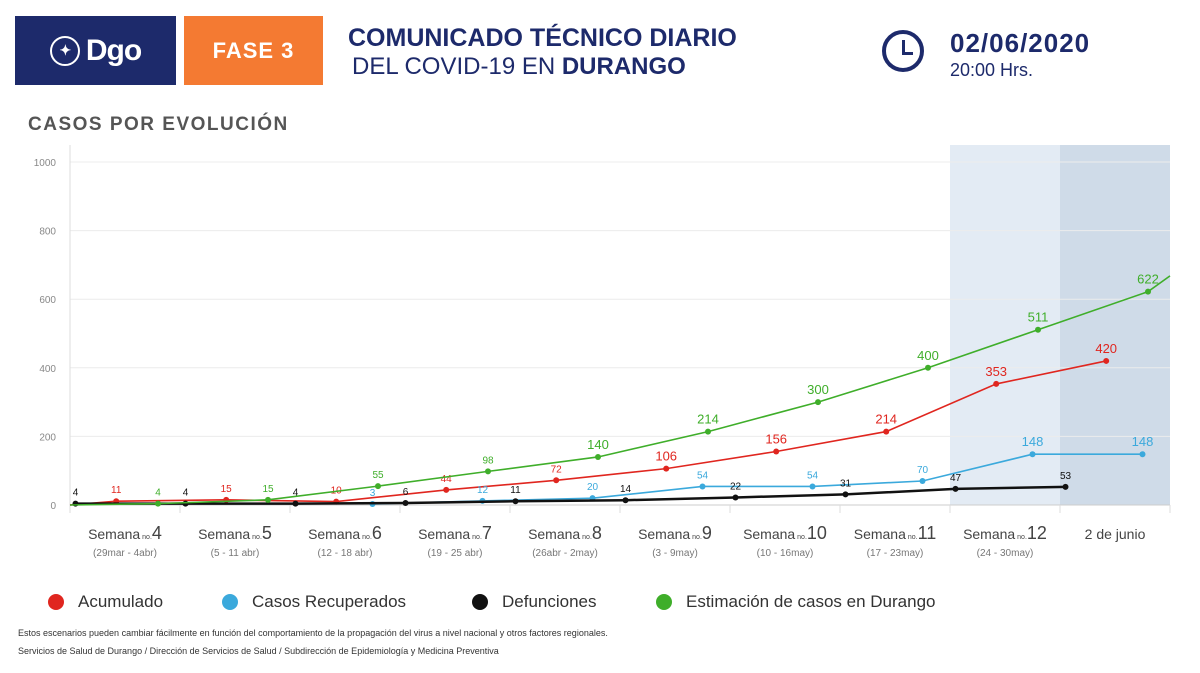 Image resolution: width=1200 pixels, height=673 pixels. What do you see at coordinates (378, 475) in the screenshot?
I see `data-label: 55` at bounding box center [378, 475].